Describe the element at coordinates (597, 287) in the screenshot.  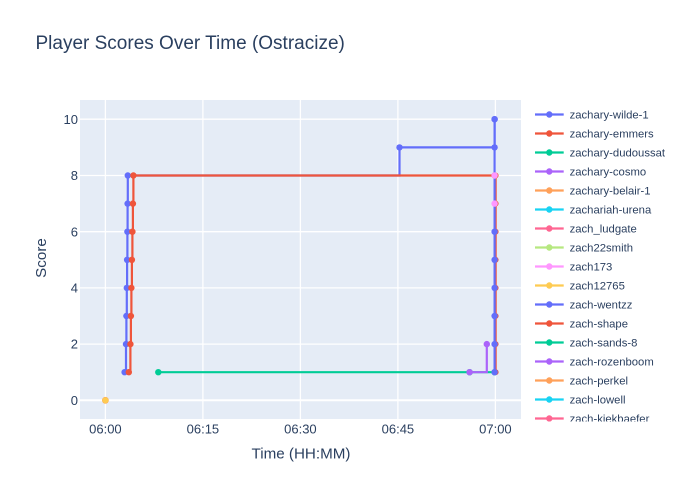
I see `svg-text: zach12765` at that location.